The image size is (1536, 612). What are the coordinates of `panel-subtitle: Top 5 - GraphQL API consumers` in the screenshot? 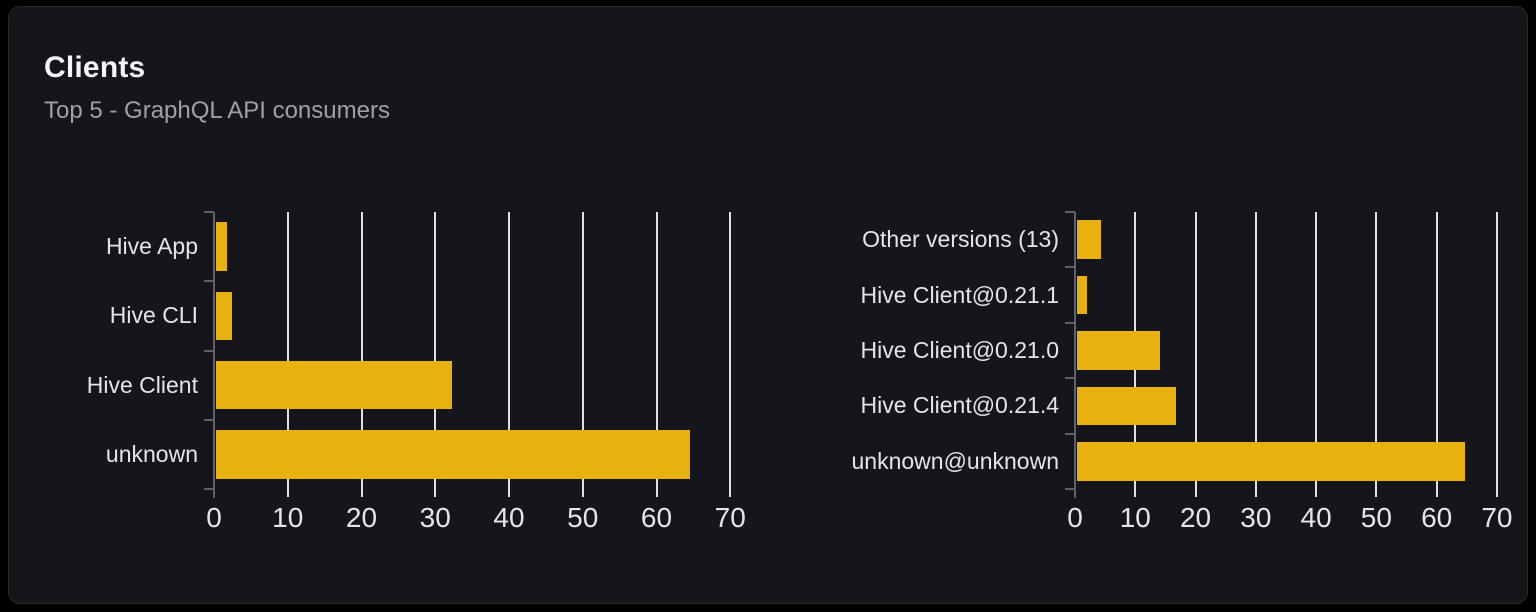 It's located at (217, 110).